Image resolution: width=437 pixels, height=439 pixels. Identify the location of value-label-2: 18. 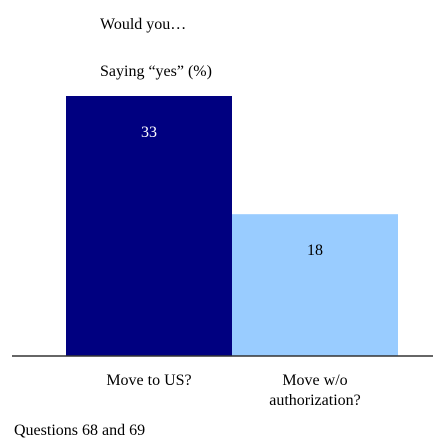
(315, 250).